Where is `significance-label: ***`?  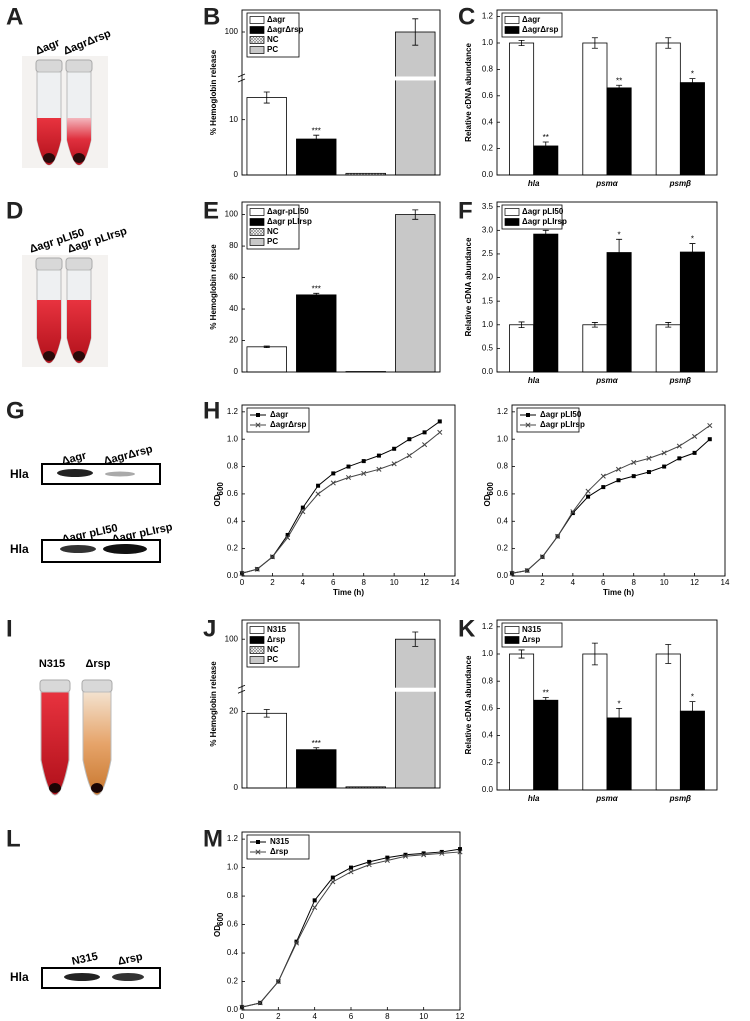 significance-label: *** is located at coordinates (316, 743).